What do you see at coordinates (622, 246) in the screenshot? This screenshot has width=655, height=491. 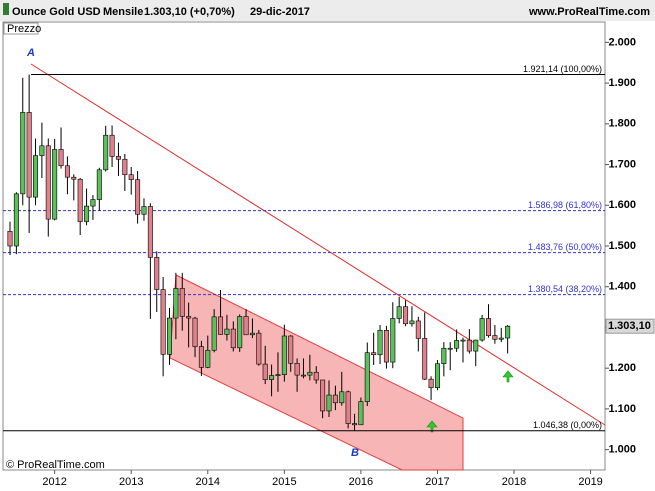 I see `y-tick-label: 1.500` at bounding box center [622, 246].